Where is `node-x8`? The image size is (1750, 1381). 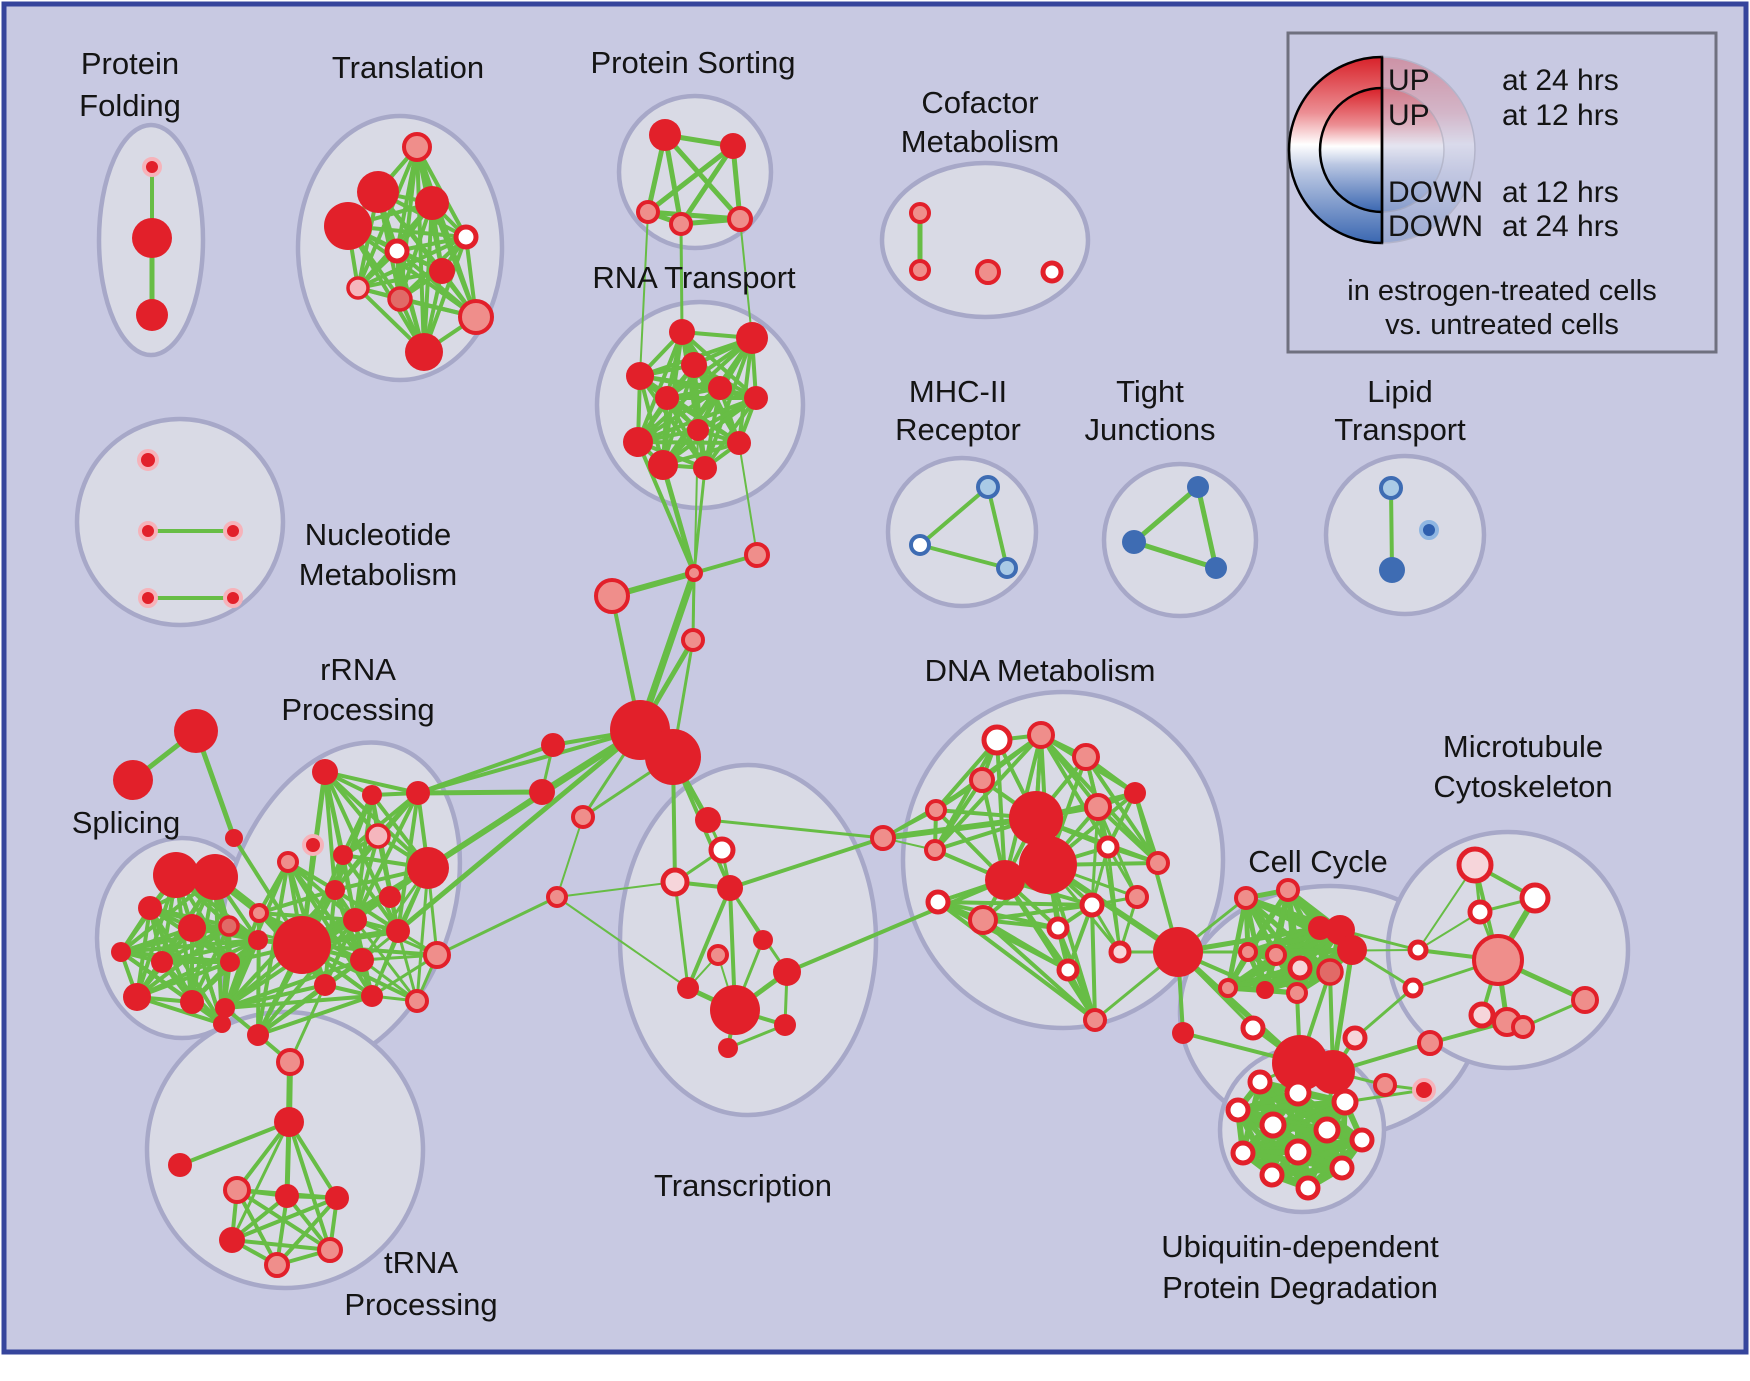 node-x8 is located at coordinates (688, 988).